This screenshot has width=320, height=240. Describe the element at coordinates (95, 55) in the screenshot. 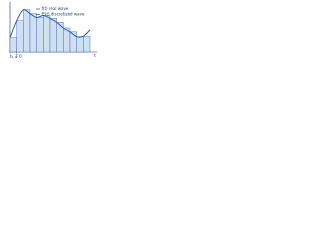

I see `x-axis-label: t` at that location.